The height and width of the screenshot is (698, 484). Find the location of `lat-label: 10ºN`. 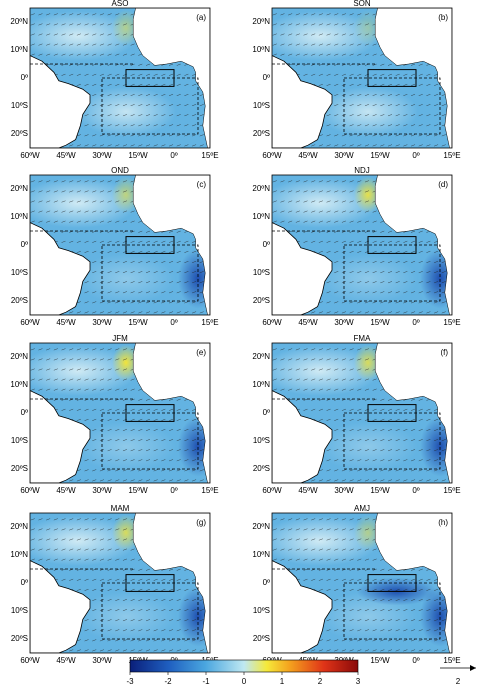

lat-label: 10ºN is located at coordinates (261, 216).